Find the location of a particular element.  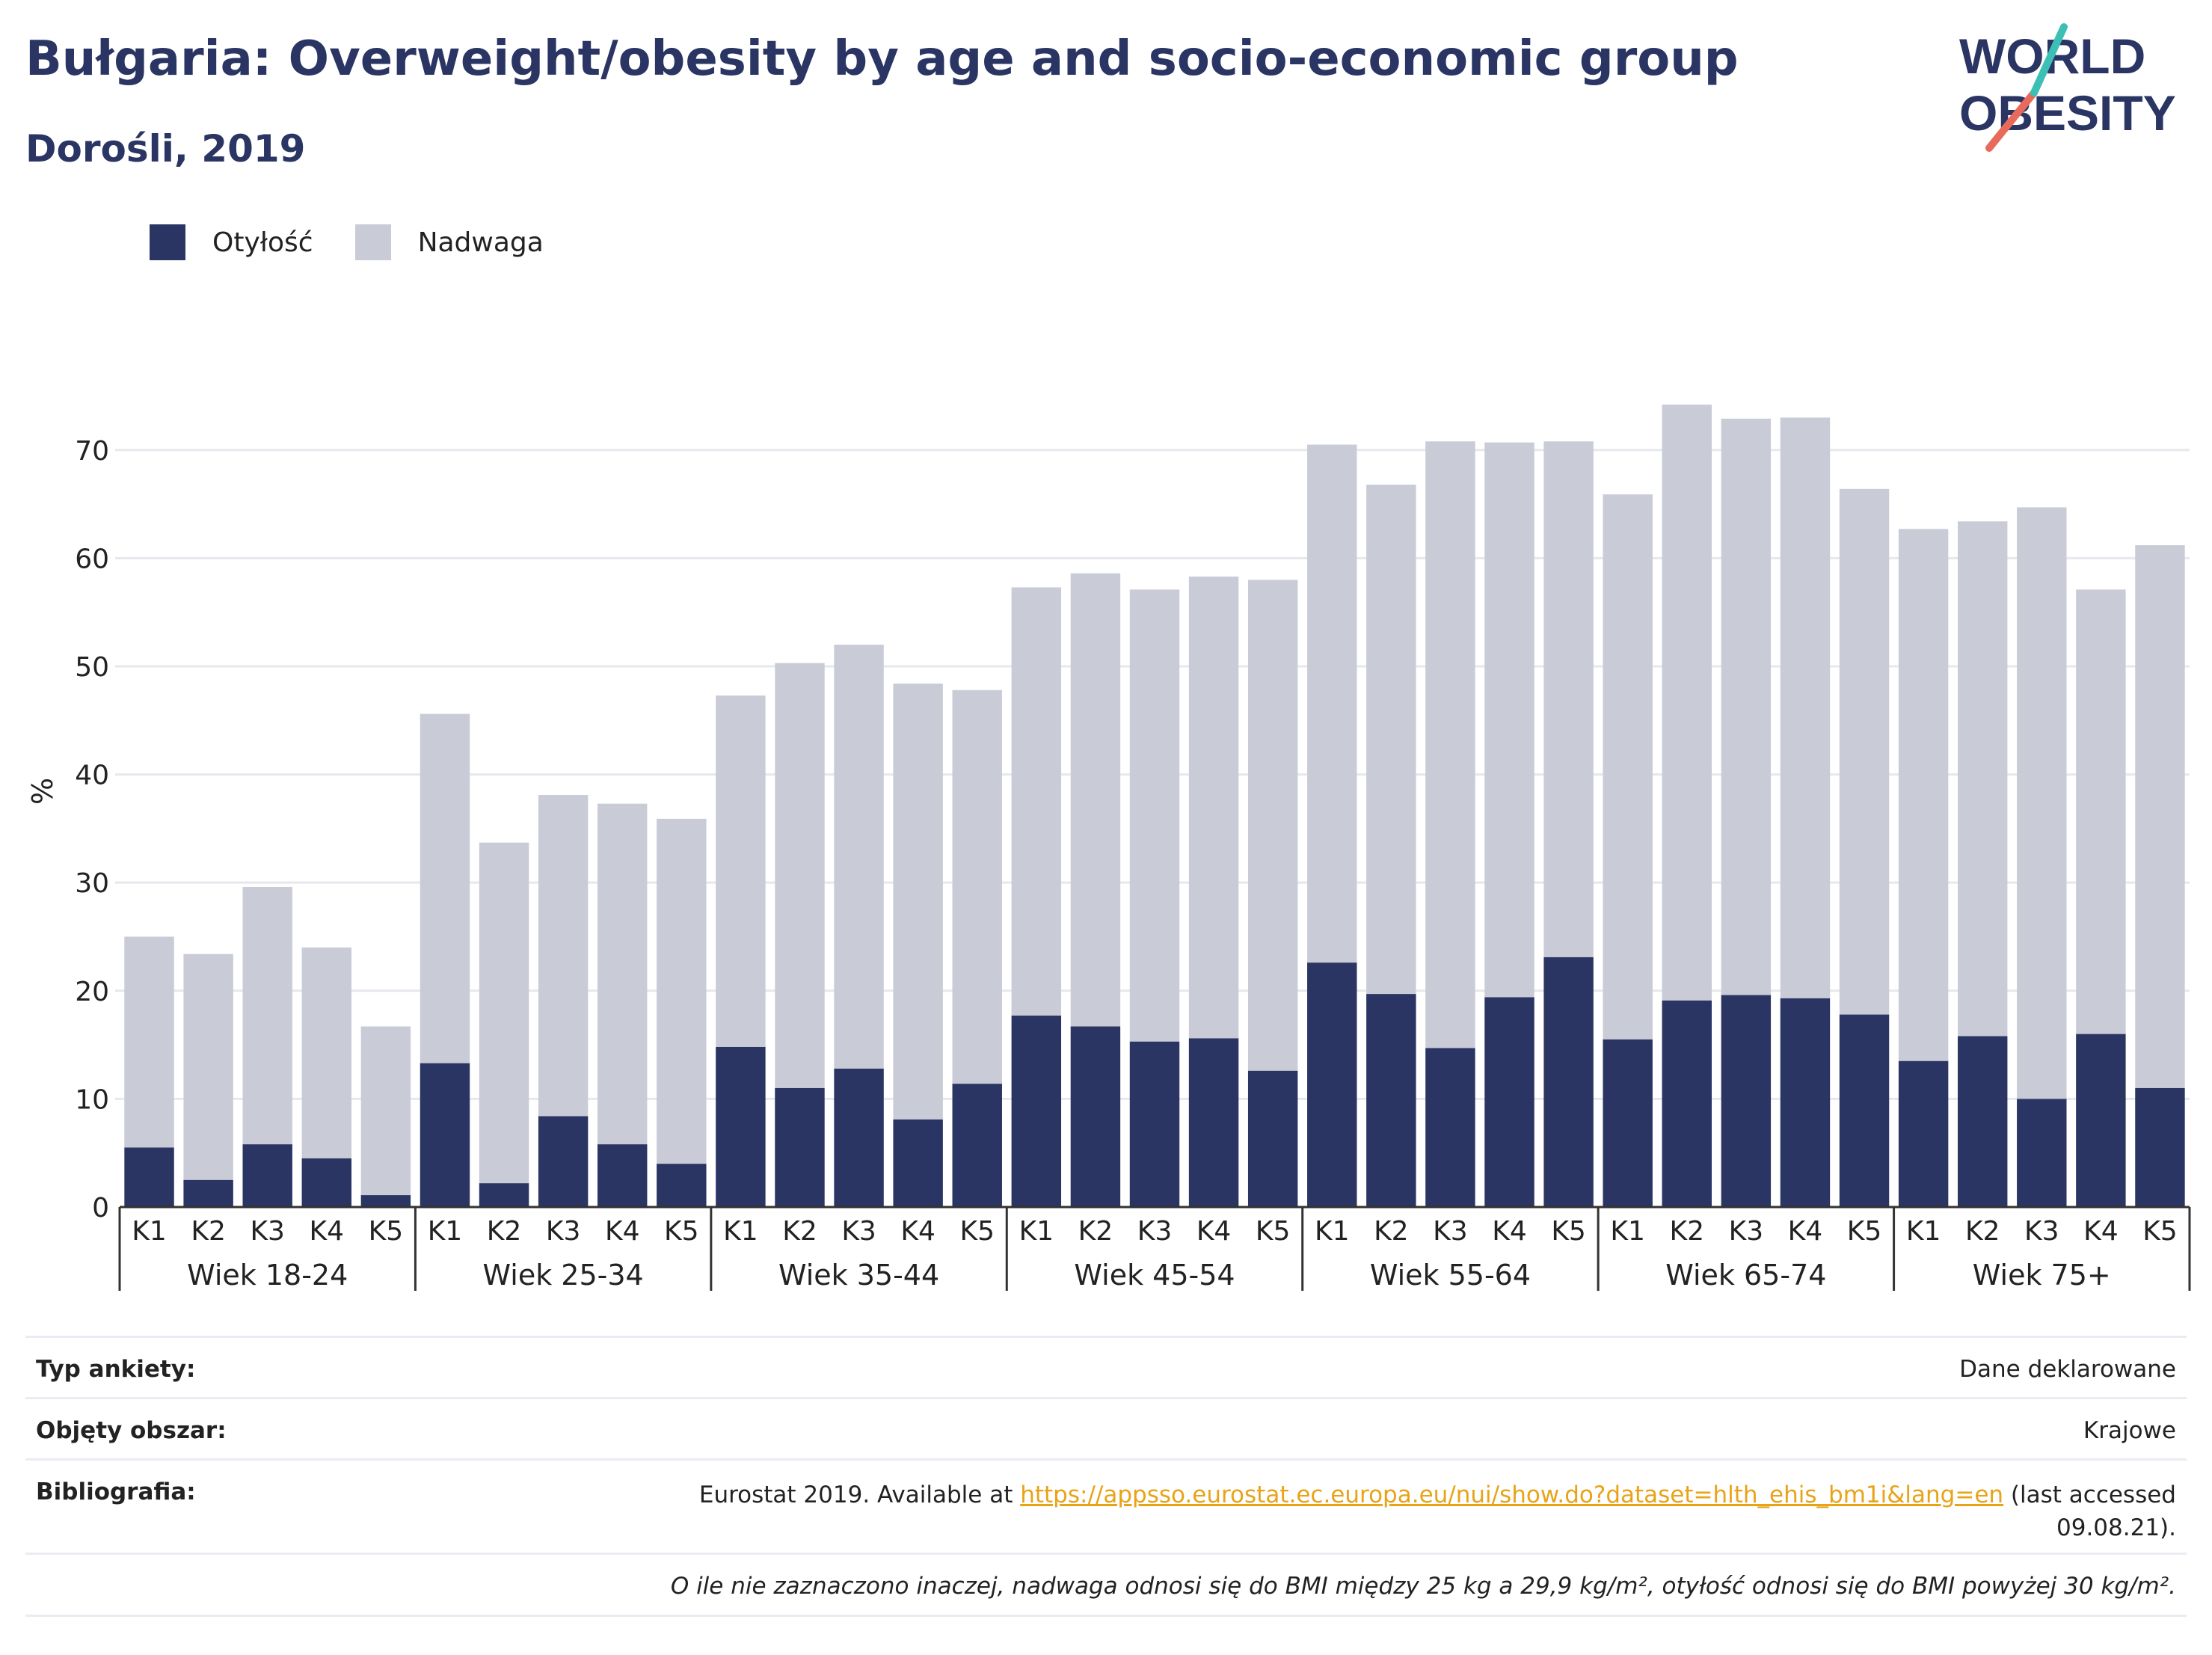

y-axis-label: % is located at coordinates (42, 791).